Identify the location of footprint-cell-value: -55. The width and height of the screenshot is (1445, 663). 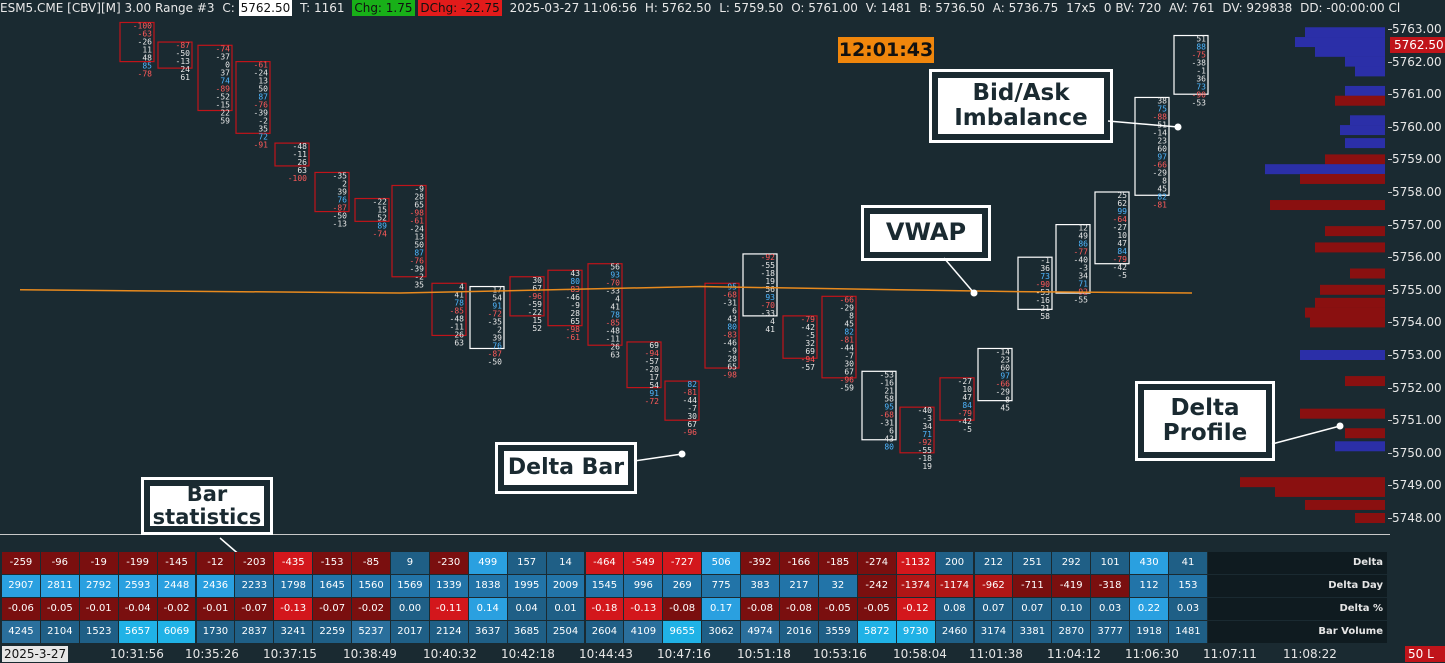
(925, 450).